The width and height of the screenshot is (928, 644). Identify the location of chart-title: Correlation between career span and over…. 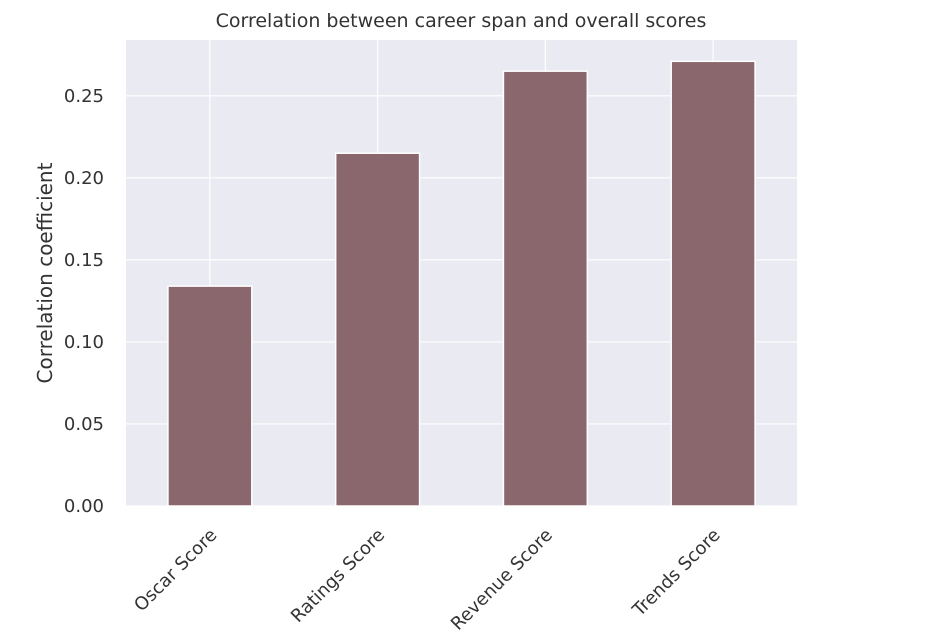
(461, 21).